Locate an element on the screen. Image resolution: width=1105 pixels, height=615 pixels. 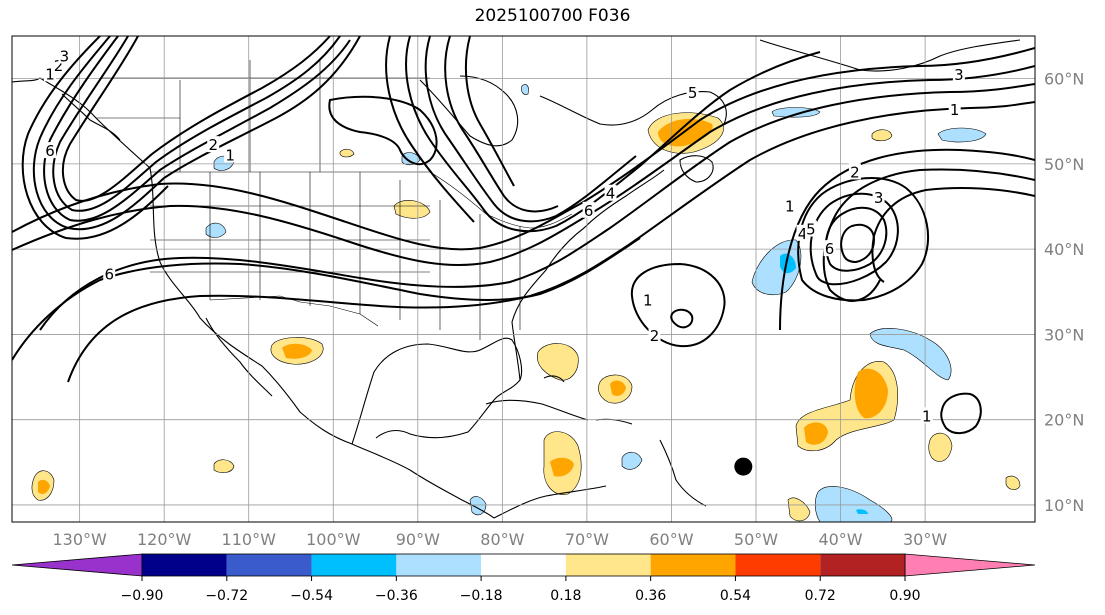
colorbar-tick-label: −0.36 is located at coordinates (396, 596).